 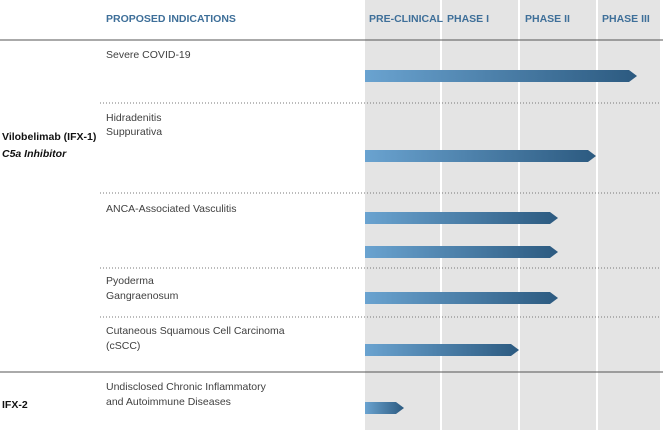 What do you see at coordinates (468, 19) in the screenshot?
I see `phase-label: PHASE I` at bounding box center [468, 19].